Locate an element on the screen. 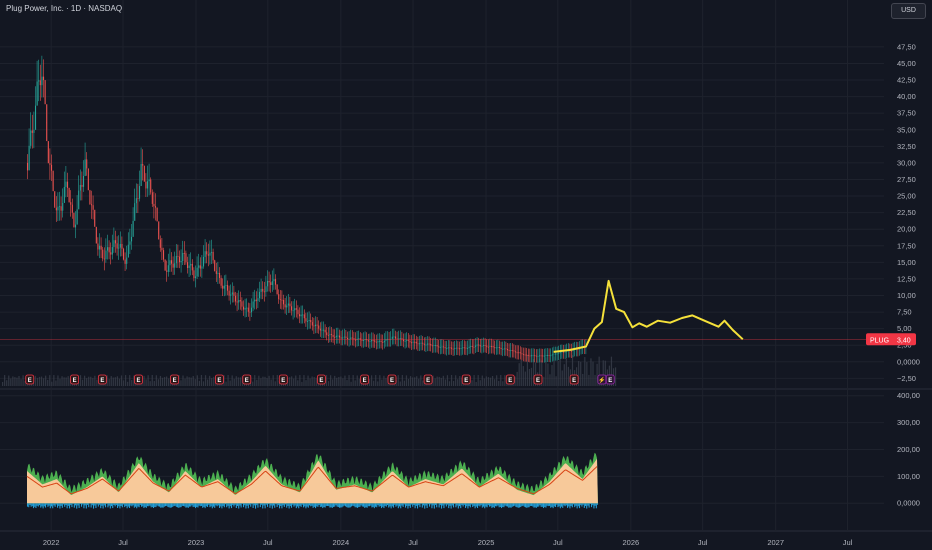  x-tick-label: Jul is located at coordinates (413, 542).